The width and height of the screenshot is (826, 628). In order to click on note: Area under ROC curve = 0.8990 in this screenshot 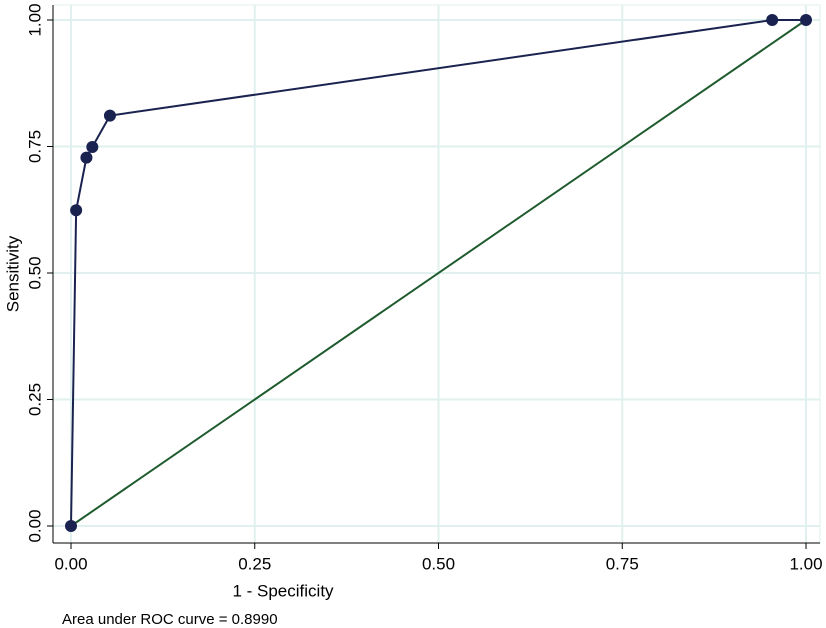, I will do `click(170, 619)`.